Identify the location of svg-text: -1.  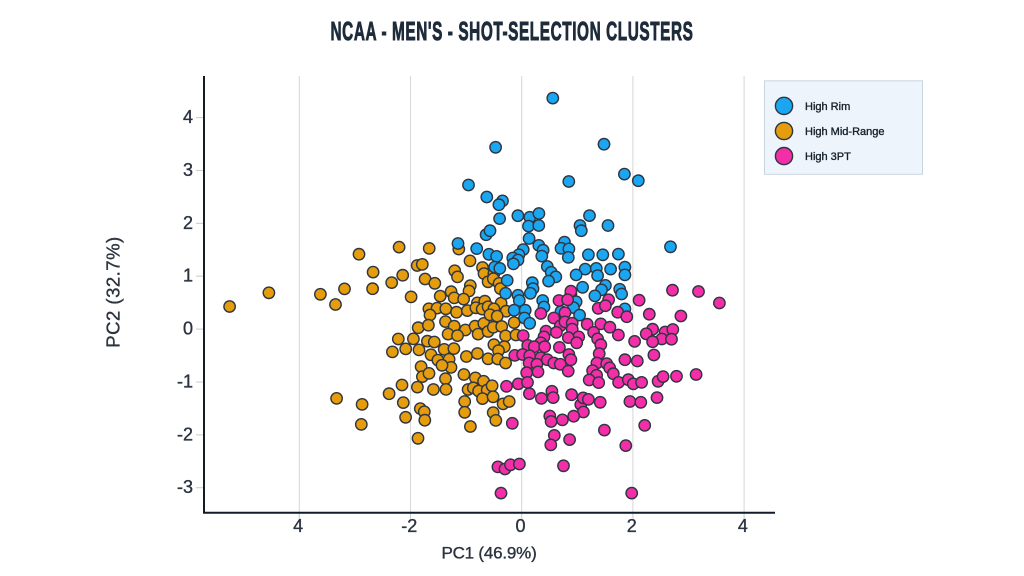
(185, 381).